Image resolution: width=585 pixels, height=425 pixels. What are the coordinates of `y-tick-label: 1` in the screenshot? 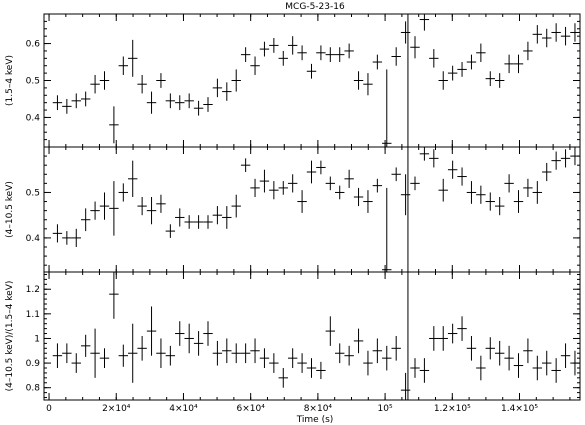 It's located at (37, 339).